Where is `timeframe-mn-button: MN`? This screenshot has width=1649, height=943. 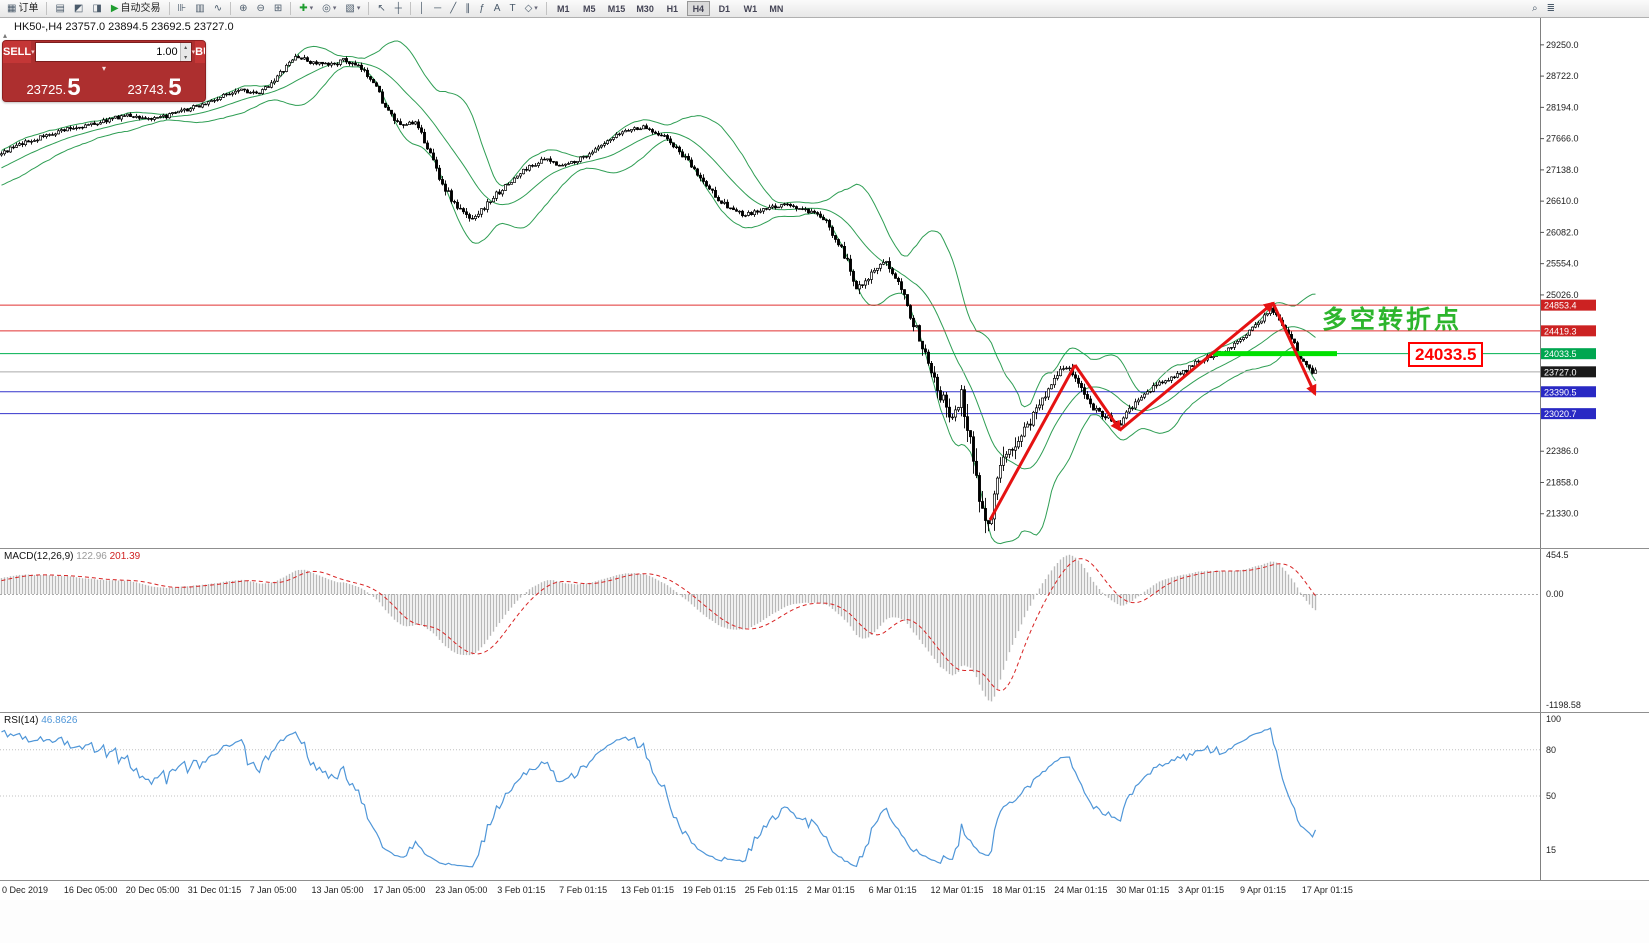
timeframe-mn-button: MN is located at coordinates (776, 8).